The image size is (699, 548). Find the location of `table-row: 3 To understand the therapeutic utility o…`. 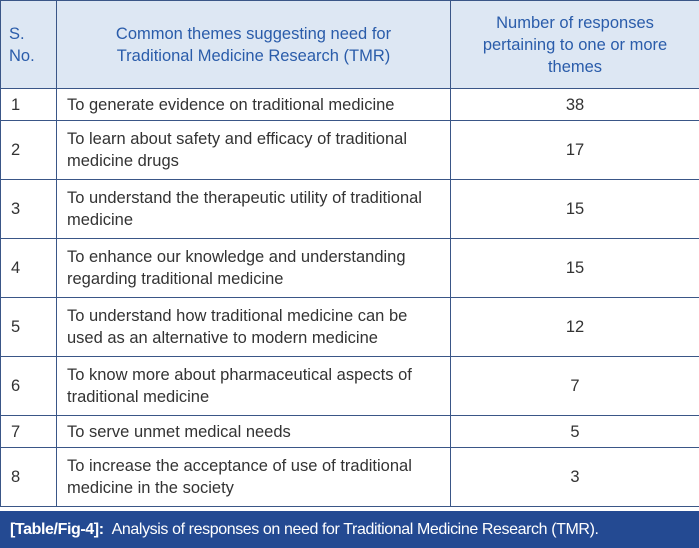

table-row: 3 To understand the therapeutic utility o… is located at coordinates (349, 209).